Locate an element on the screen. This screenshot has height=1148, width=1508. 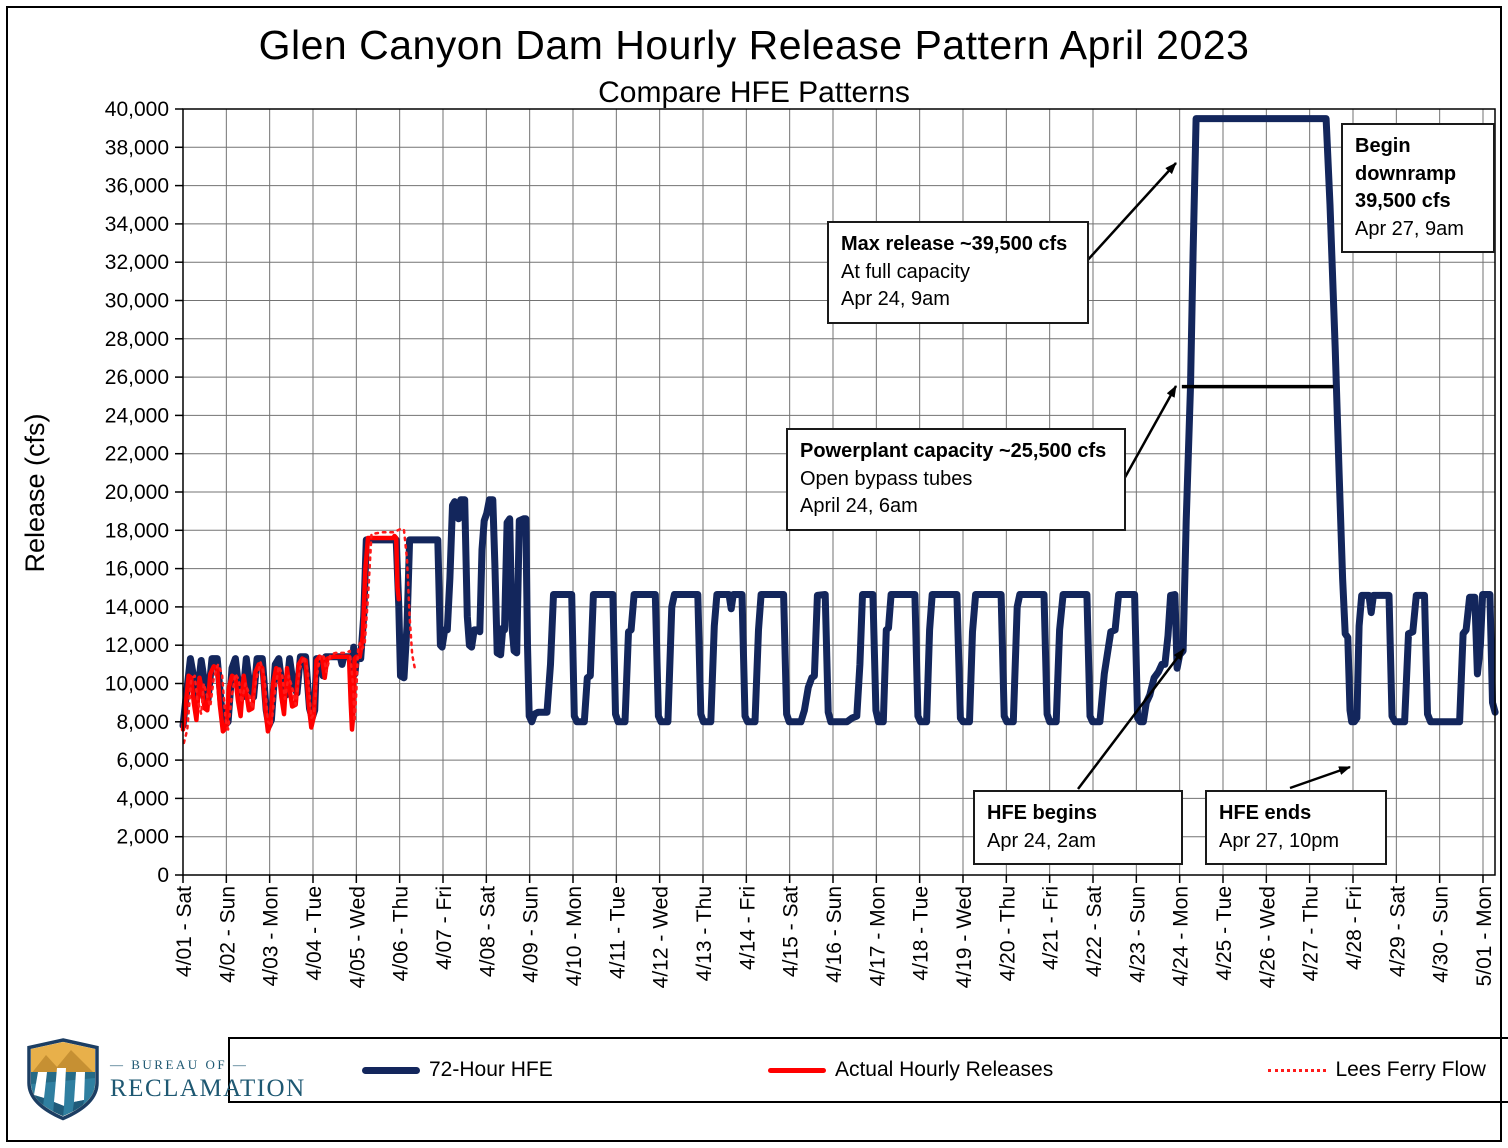
y-tick-label: 36,000 is located at coordinates (137, 186).